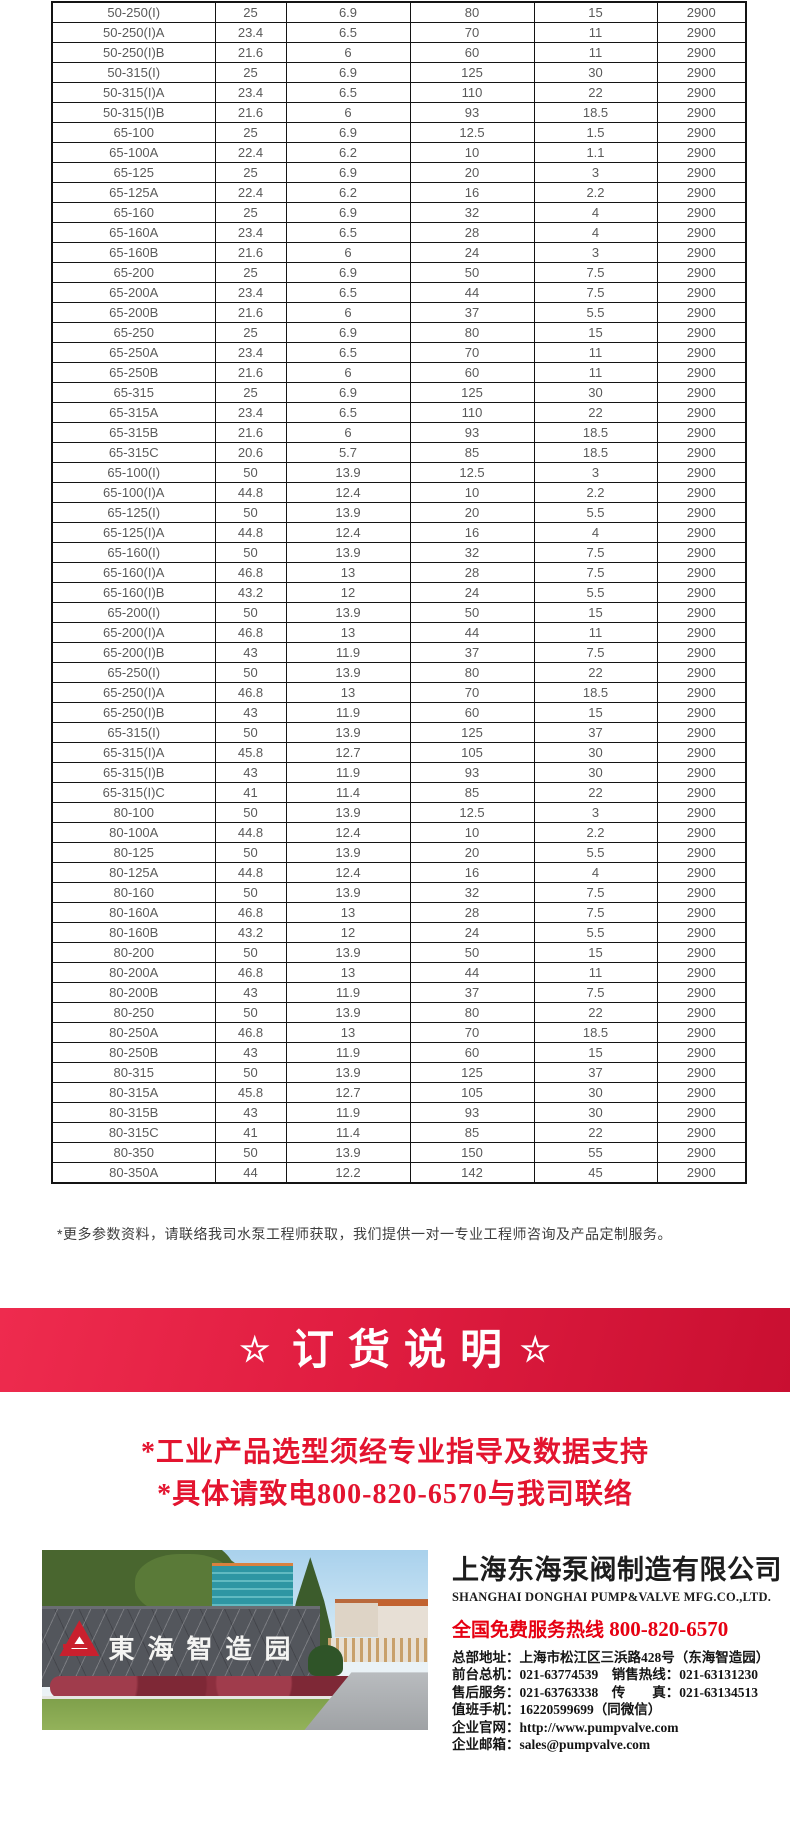 The image size is (790, 1821). What do you see at coordinates (348, 292) in the screenshot?
I see `table-cell: 6.5` at bounding box center [348, 292].